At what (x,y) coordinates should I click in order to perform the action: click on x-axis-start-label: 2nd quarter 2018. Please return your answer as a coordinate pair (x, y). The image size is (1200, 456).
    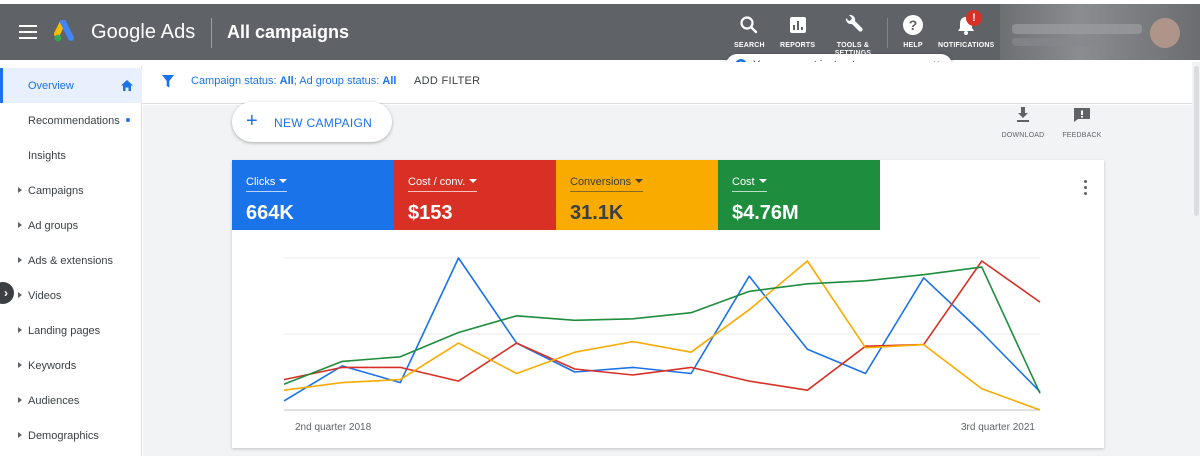
    Looking at the image, I should click on (333, 427).